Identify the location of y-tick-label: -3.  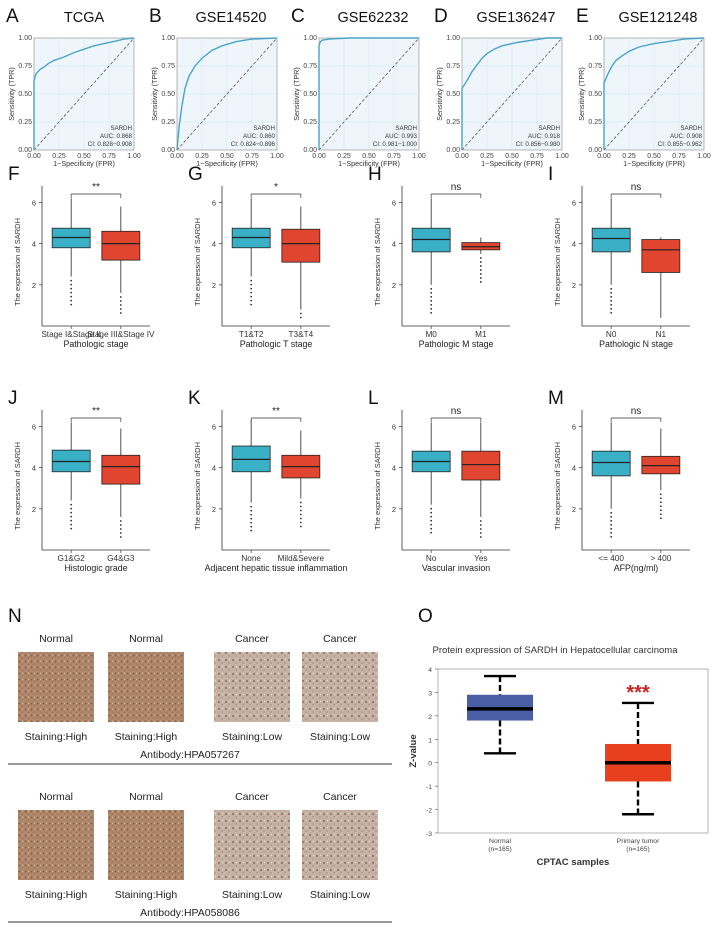
(429, 834).